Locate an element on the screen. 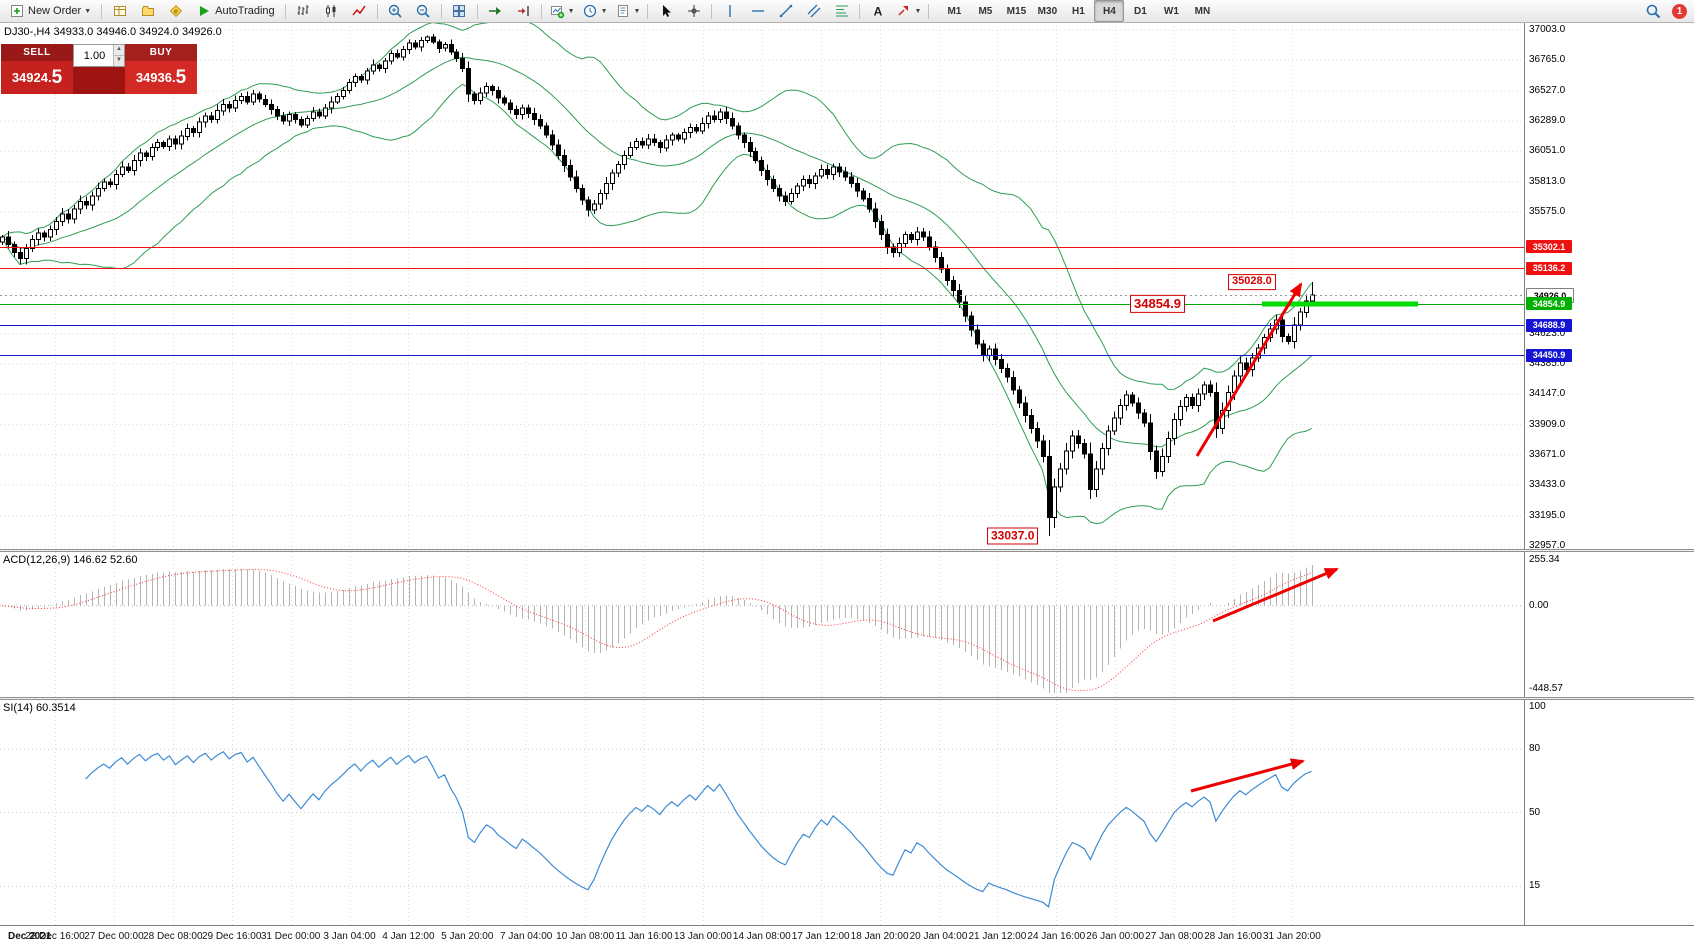 The width and height of the screenshot is (1694, 947). market-watch-button is located at coordinates (119, 11).